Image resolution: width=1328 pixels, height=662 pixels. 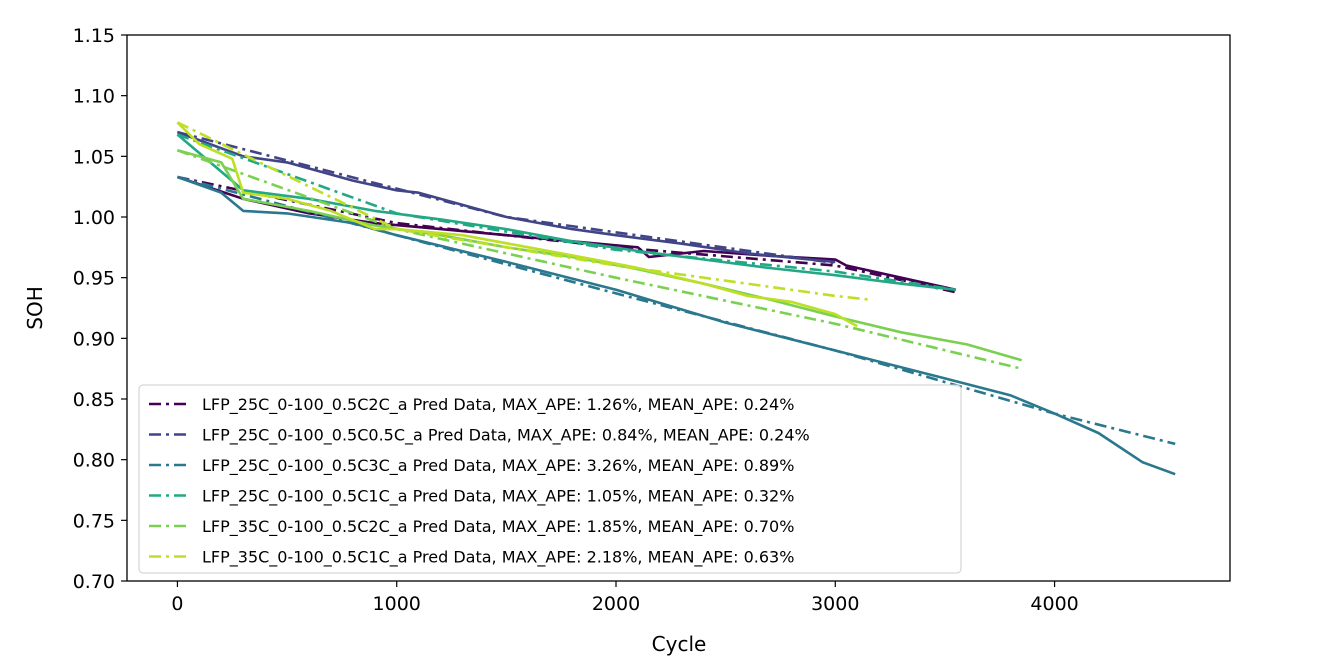 I want to click on y-tick-label: 0.80, so click(x=94, y=461).